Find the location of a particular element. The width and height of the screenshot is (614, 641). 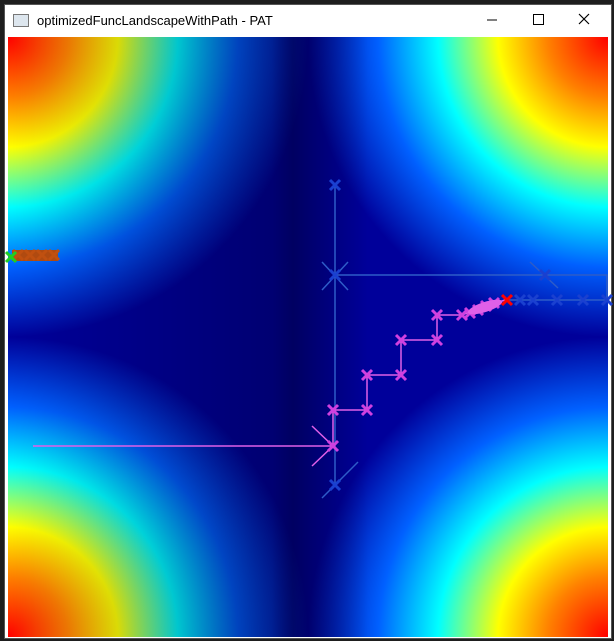

minimize-button is located at coordinates (492, 20).